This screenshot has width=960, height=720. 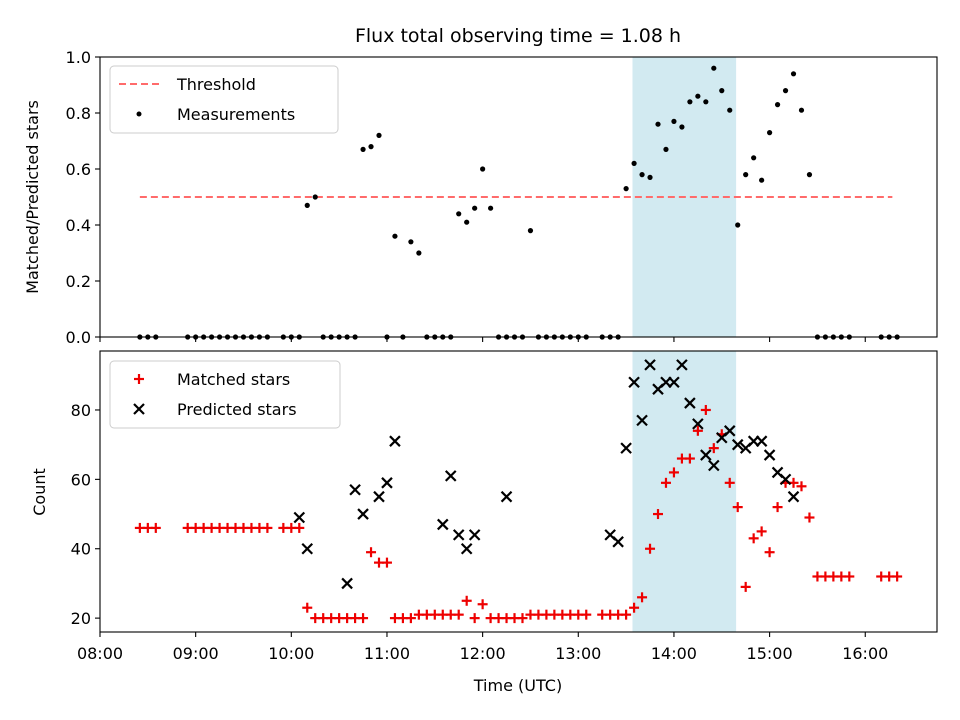 What do you see at coordinates (139, 379) in the screenshot?
I see `legend-matched-swatch` at bounding box center [139, 379].